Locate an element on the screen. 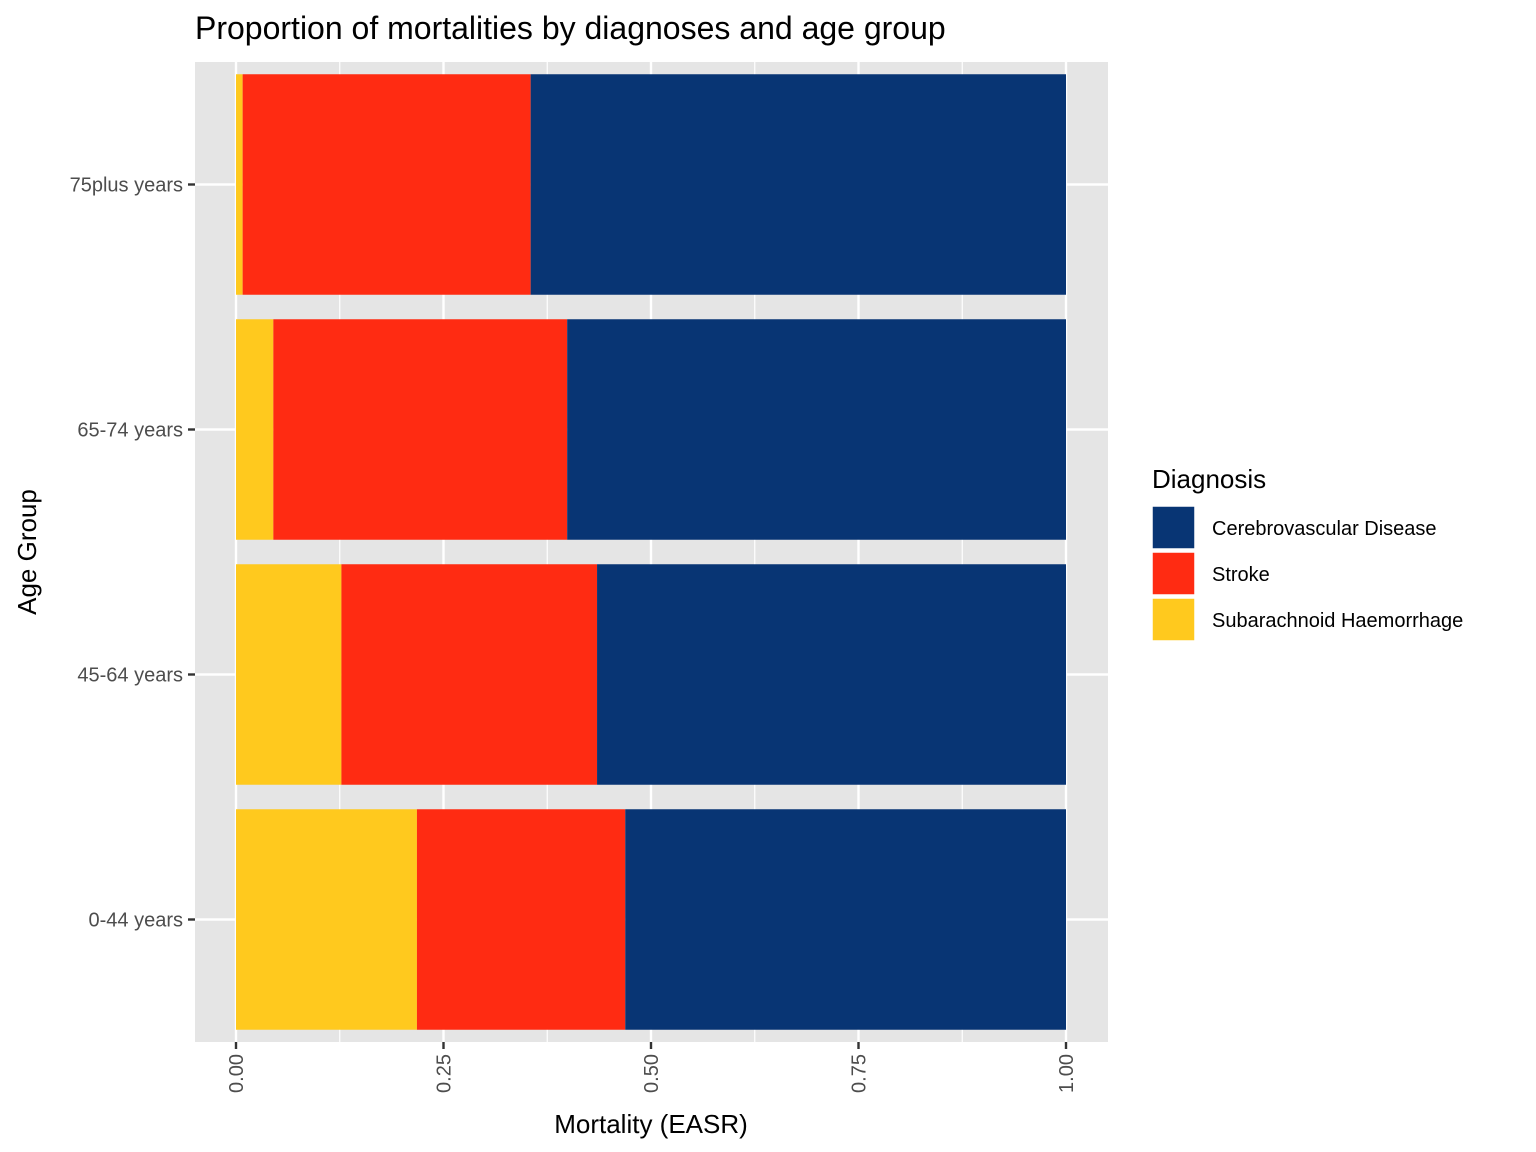 The width and height of the screenshot is (1536, 1152). y-tick-label: 0-44 years is located at coordinates (136, 921).